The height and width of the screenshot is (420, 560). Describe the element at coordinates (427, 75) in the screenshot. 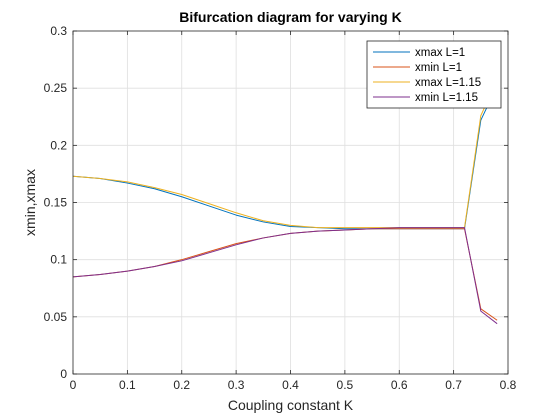

I see `legend-items: xmax L=1 xmin L=1 xmax L=1.15 xmin L=1.15` at that location.